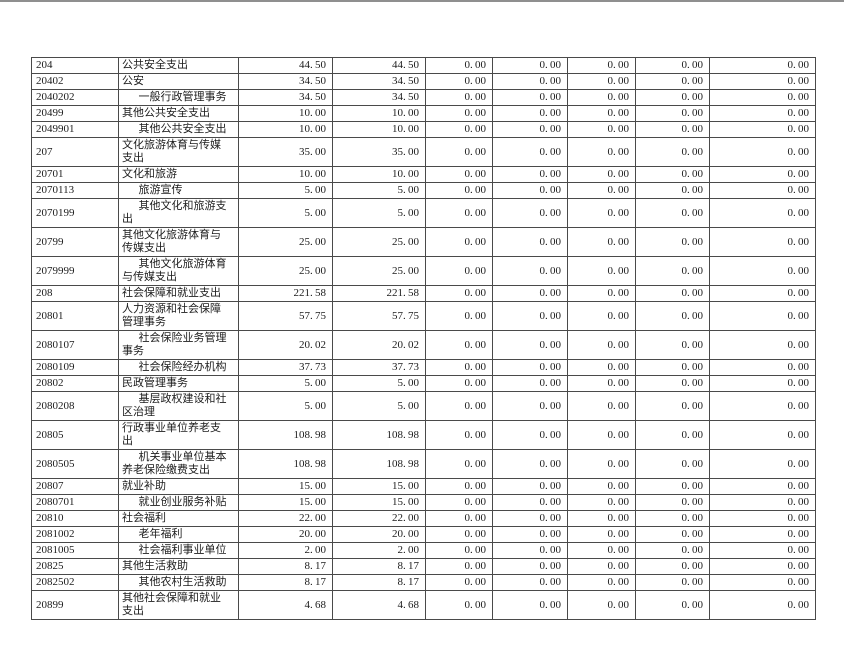 The height and width of the screenshot is (652, 844). I want to click on item-code-cell: 2070199, so click(75, 213).